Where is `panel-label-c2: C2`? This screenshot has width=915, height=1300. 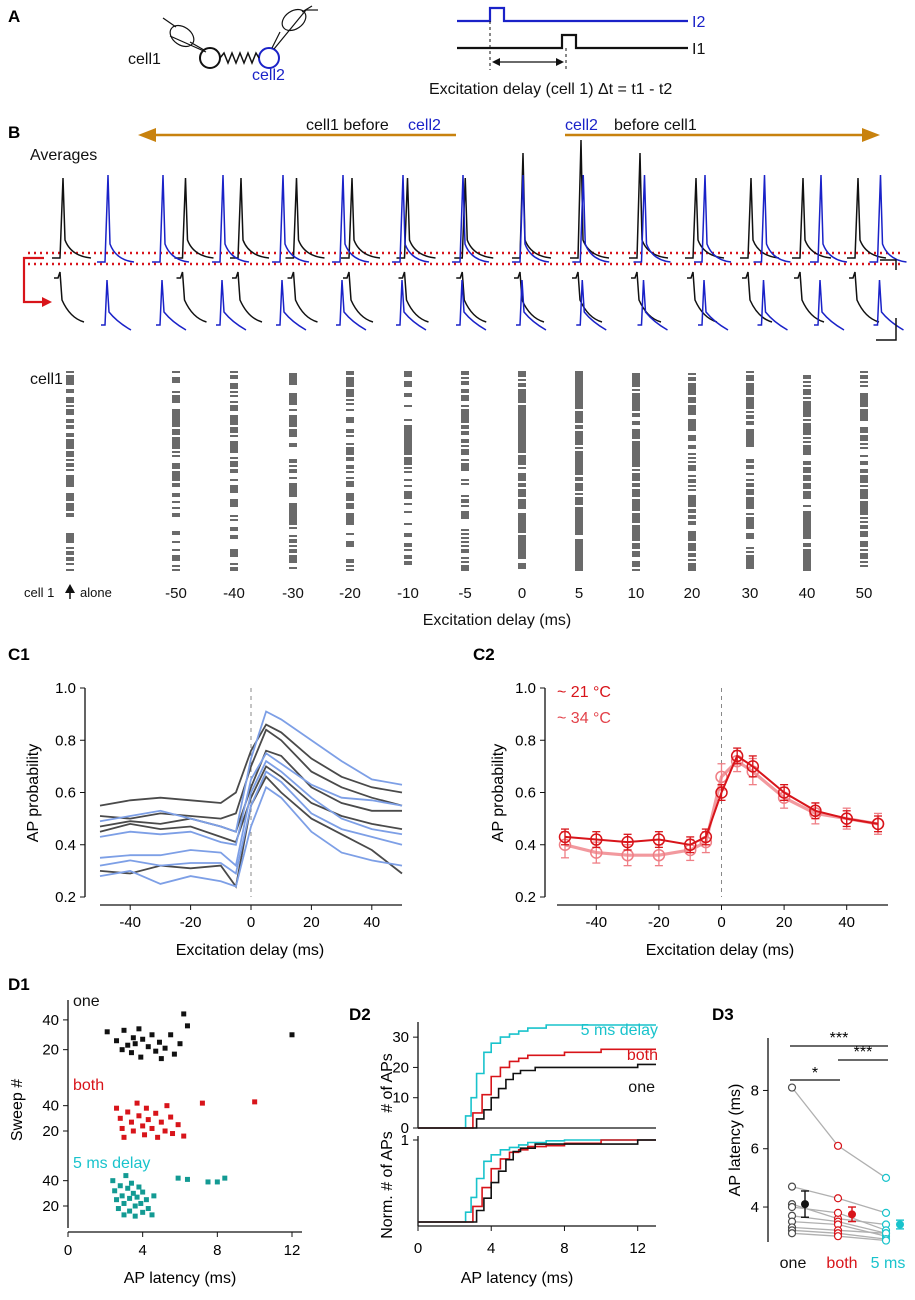
panel-label-c2: C2 is located at coordinates (484, 654).